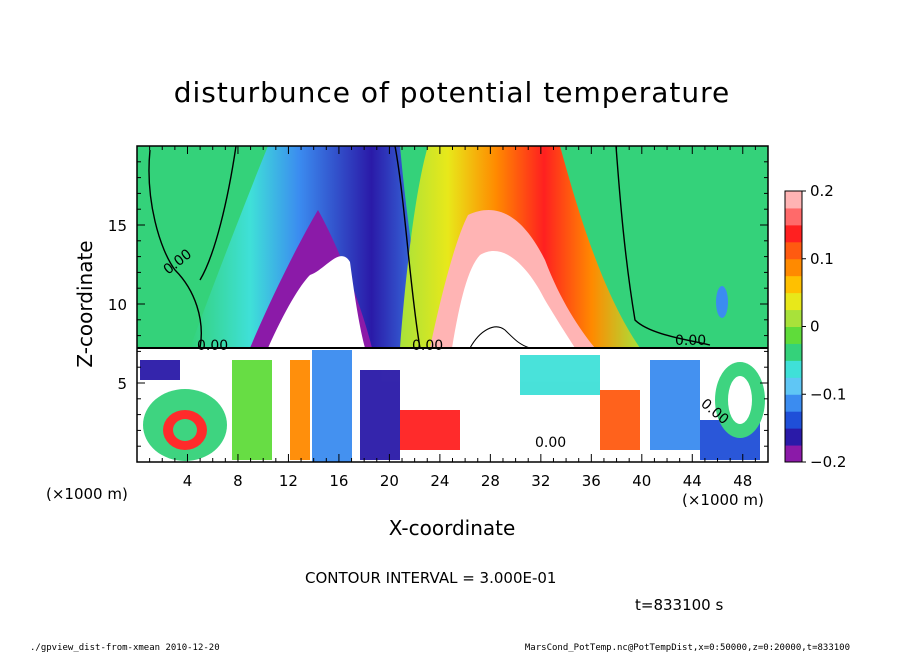 Image resolution: width=904 pixels, height=654 pixels. What do you see at coordinates (513, 299) in the screenshot?
I see `positive-core-white` at bounding box center [513, 299].